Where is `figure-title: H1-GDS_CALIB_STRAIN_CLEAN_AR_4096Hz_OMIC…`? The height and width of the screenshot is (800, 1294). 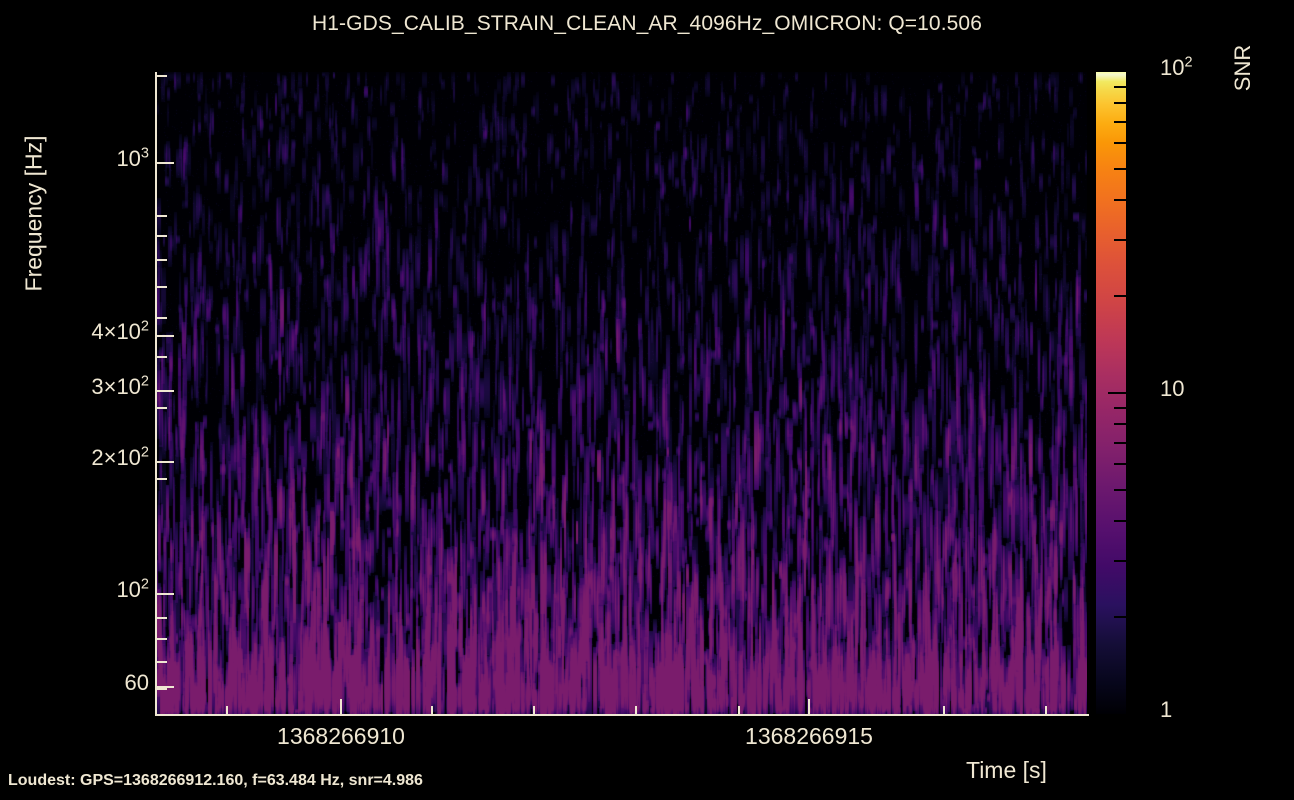 figure-title: H1-GDS_CALIB_STRAIN_CLEAN_AR_4096Hz_OMIC… is located at coordinates (647, 23).